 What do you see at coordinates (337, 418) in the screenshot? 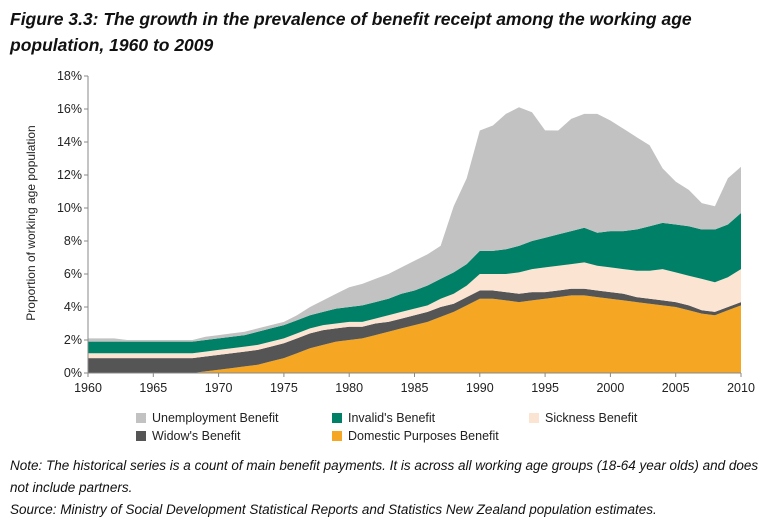
I see `legend-swatch-invalids` at bounding box center [337, 418].